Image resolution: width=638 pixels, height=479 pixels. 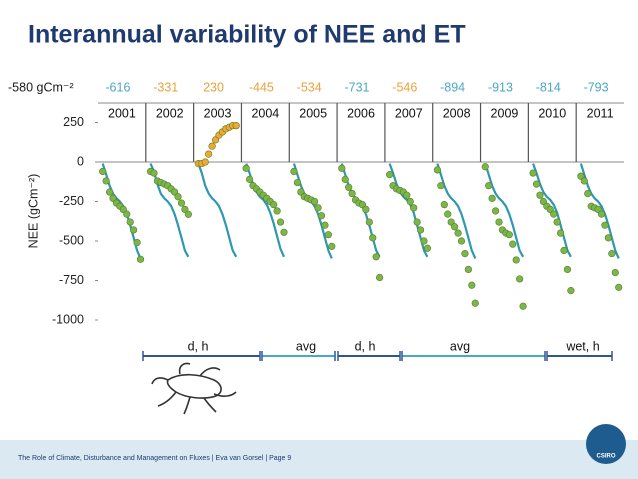 I want to click on year-label: 2001, so click(x=122, y=113).